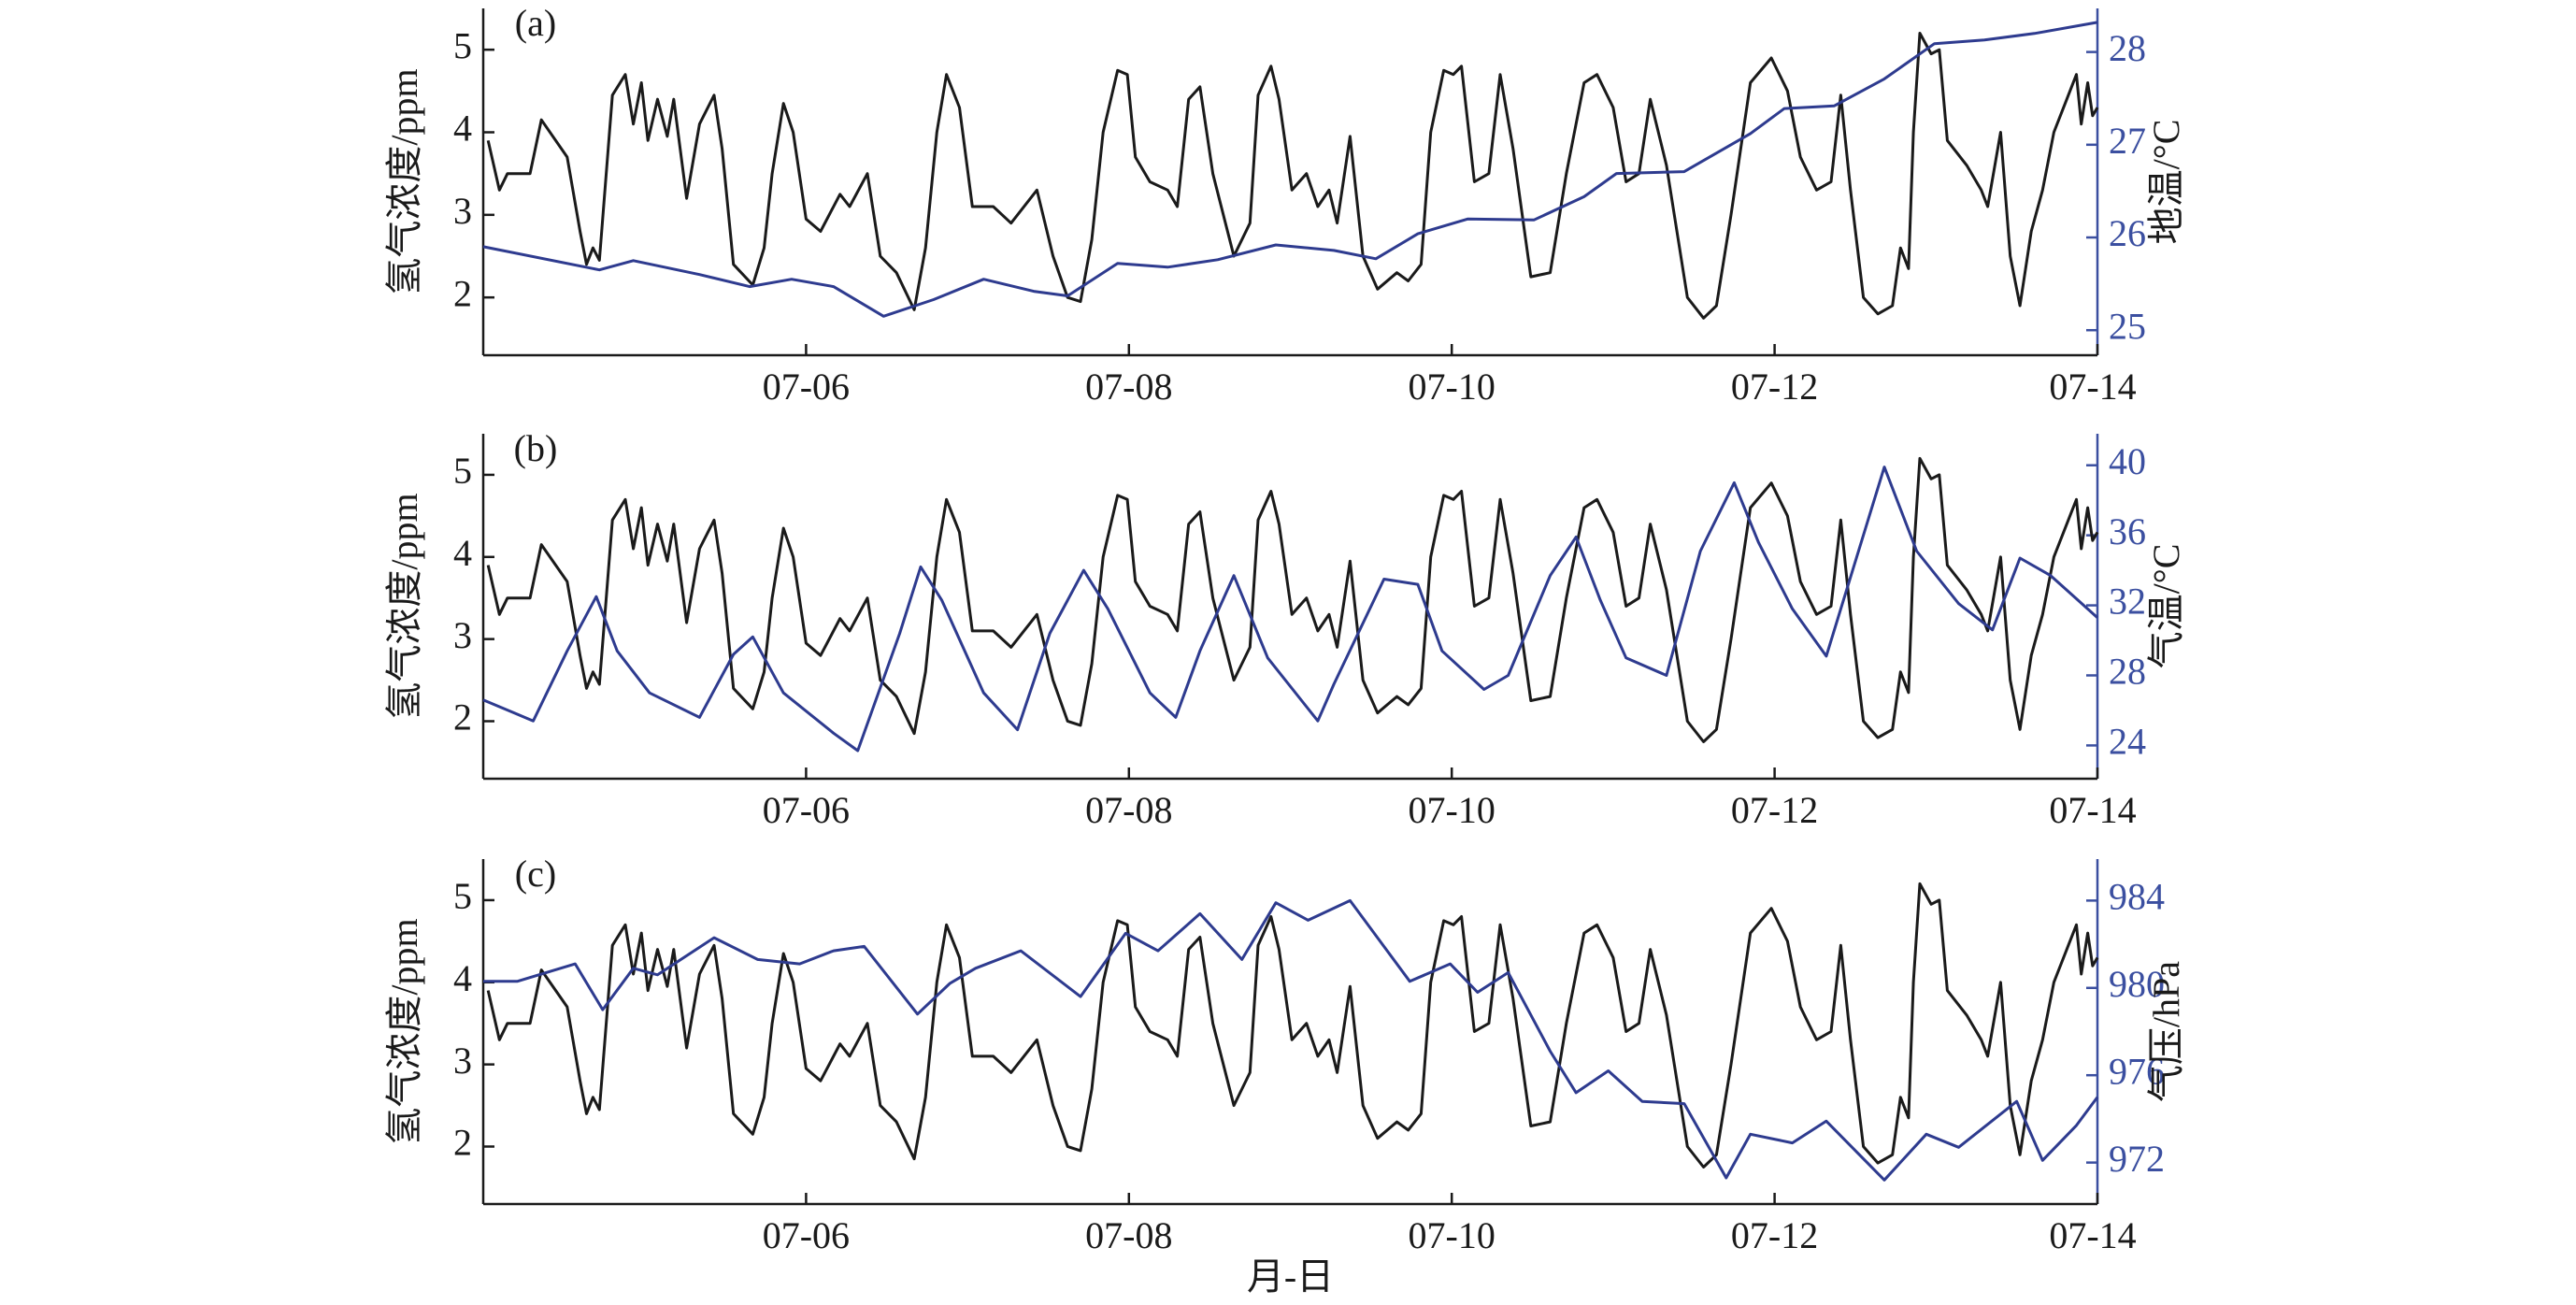 The width and height of the screenshot is (2576, 1305). What do you see at coordinates (535, 874) in the screenshot?
I see `panel-label: (c)` at bounding box center [535, 874].